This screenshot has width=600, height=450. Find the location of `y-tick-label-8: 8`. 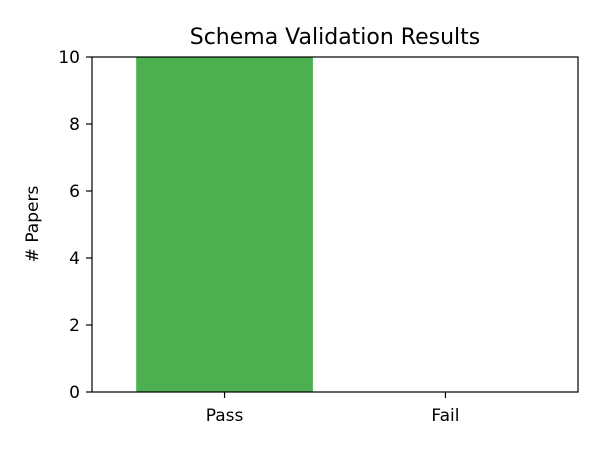

y-tick-label-8: 8 is located at coordinates (74, 125).